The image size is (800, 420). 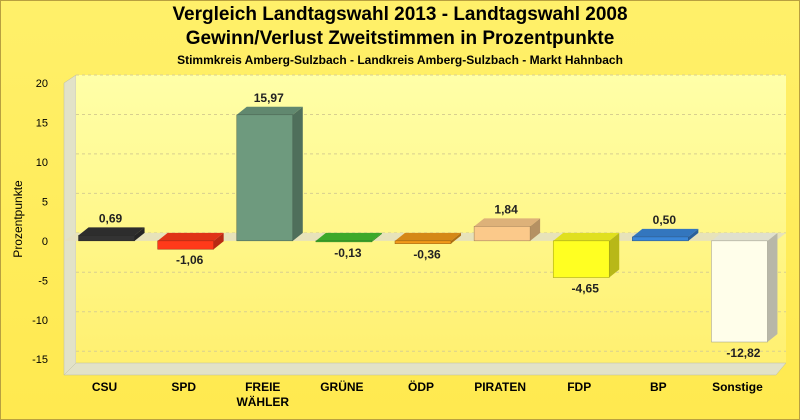 What do you see at coordinates (500, 387) in the screenshot?
I see `x-tick-label: PIRATEN` at bounding box center [500, 387].